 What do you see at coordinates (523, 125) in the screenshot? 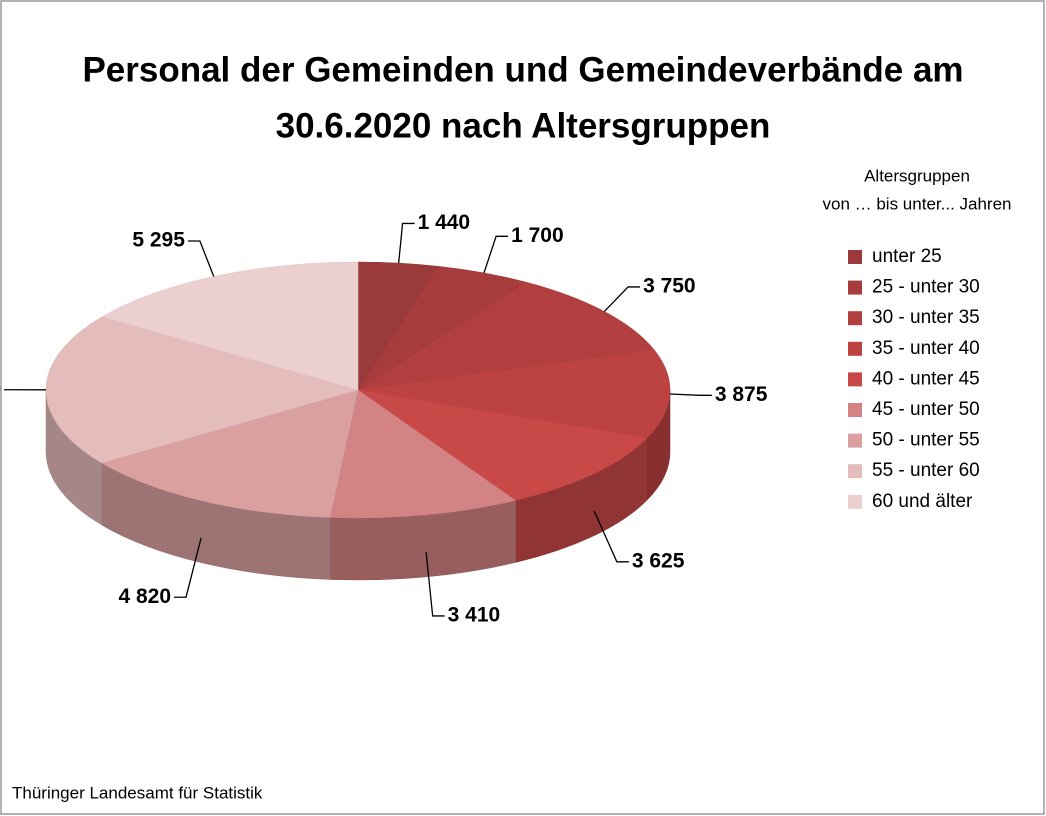
I see `chart-title: 30.6.2020 nach Altersgruppen` at bounding box center [523, 125].